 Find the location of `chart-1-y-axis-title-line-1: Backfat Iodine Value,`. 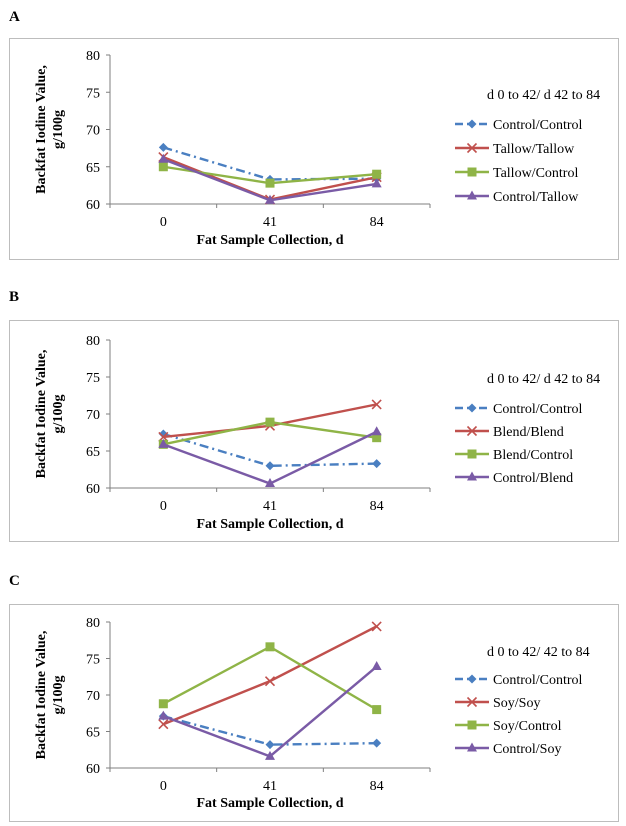

chart-1-y-axis-title-line-1: Backfat Iodine Value, is located at coordinates (41, 414).